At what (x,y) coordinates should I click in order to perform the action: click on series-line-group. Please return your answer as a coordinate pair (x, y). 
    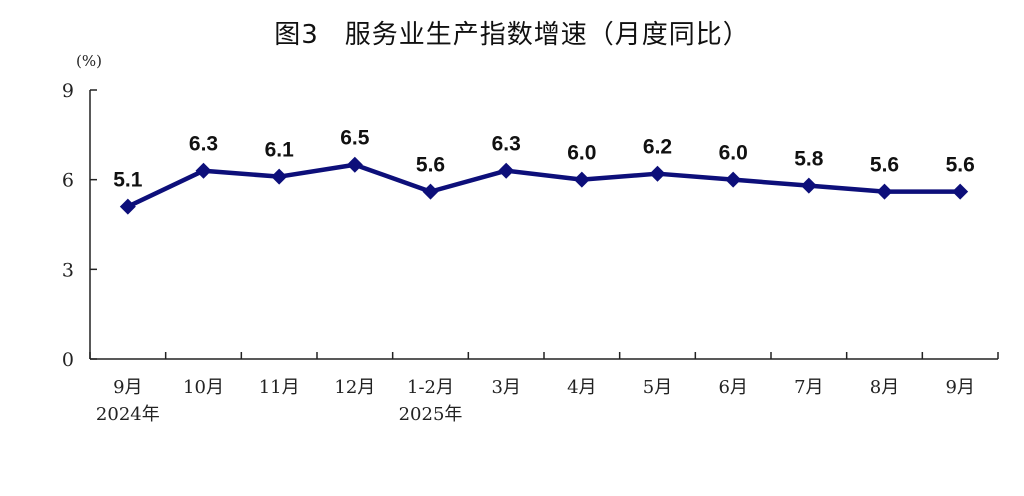
    Looking at the image, I should click on (543, 185).